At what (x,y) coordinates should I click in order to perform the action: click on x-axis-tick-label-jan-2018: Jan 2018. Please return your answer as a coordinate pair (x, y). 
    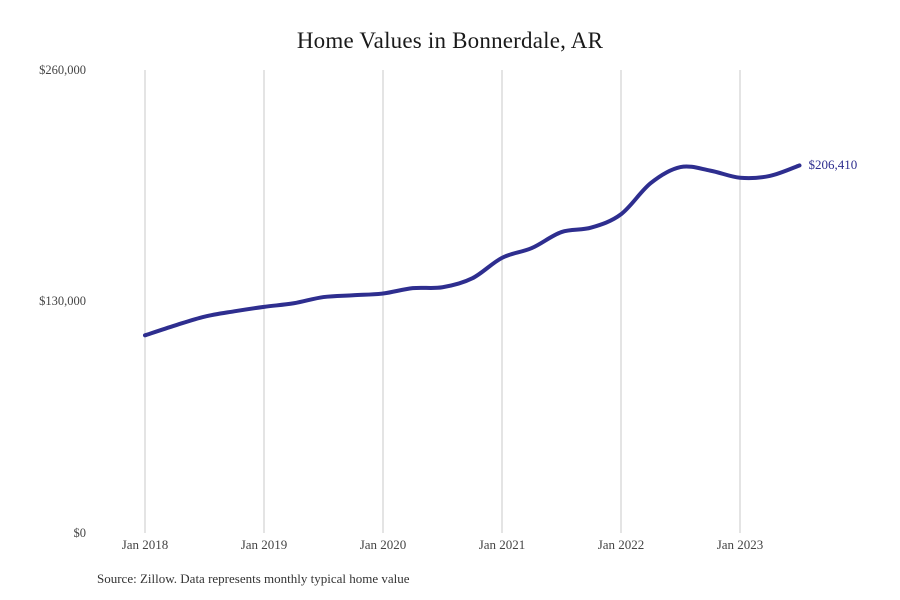
    Looking at the image, I should click on (145, 544).